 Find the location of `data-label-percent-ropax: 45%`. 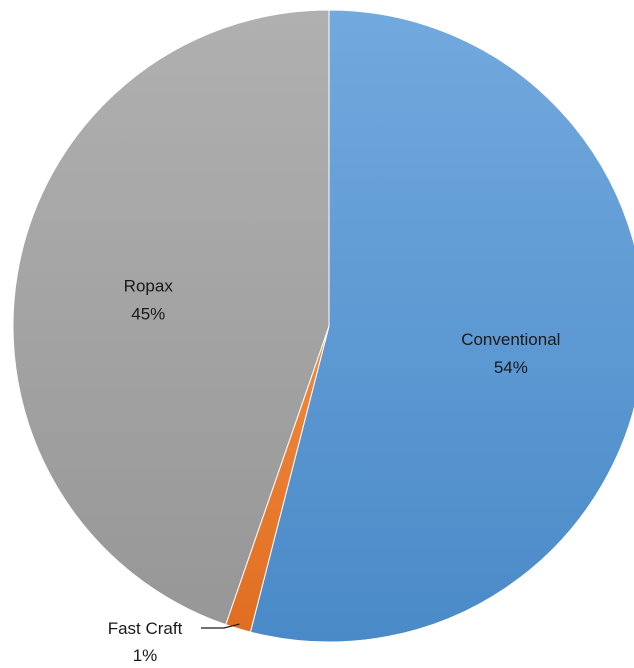

data-label-percent-ropax: 45% is located at coordinates (148, 314).